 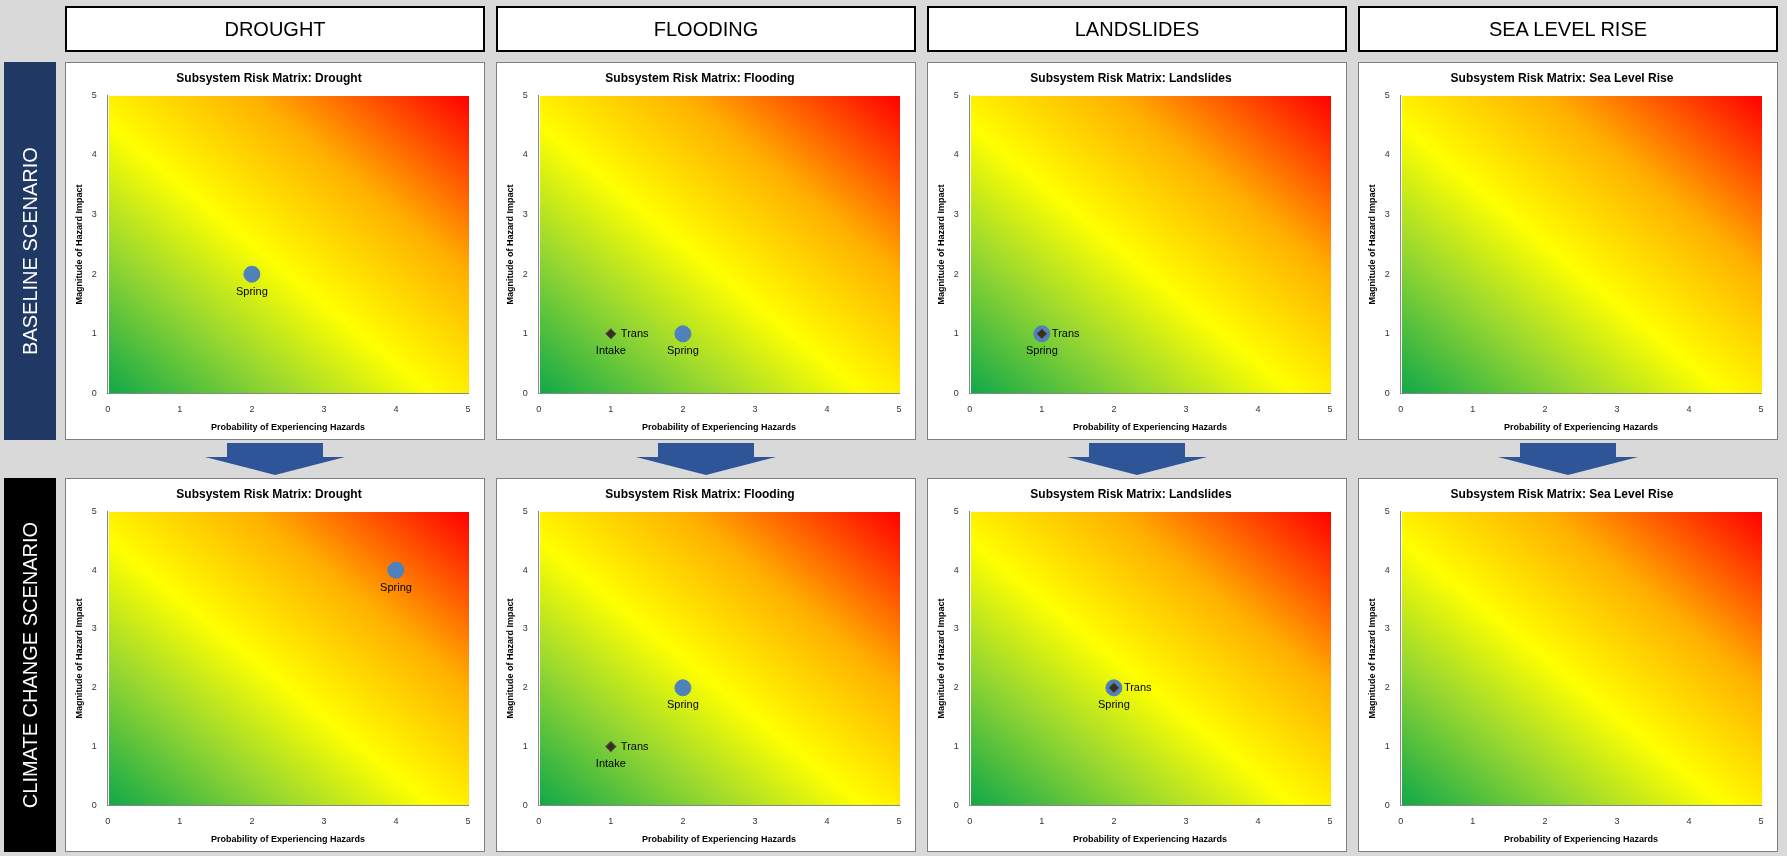 I want to click on text: LANDSLIDES, so click(x=1137, y=29).